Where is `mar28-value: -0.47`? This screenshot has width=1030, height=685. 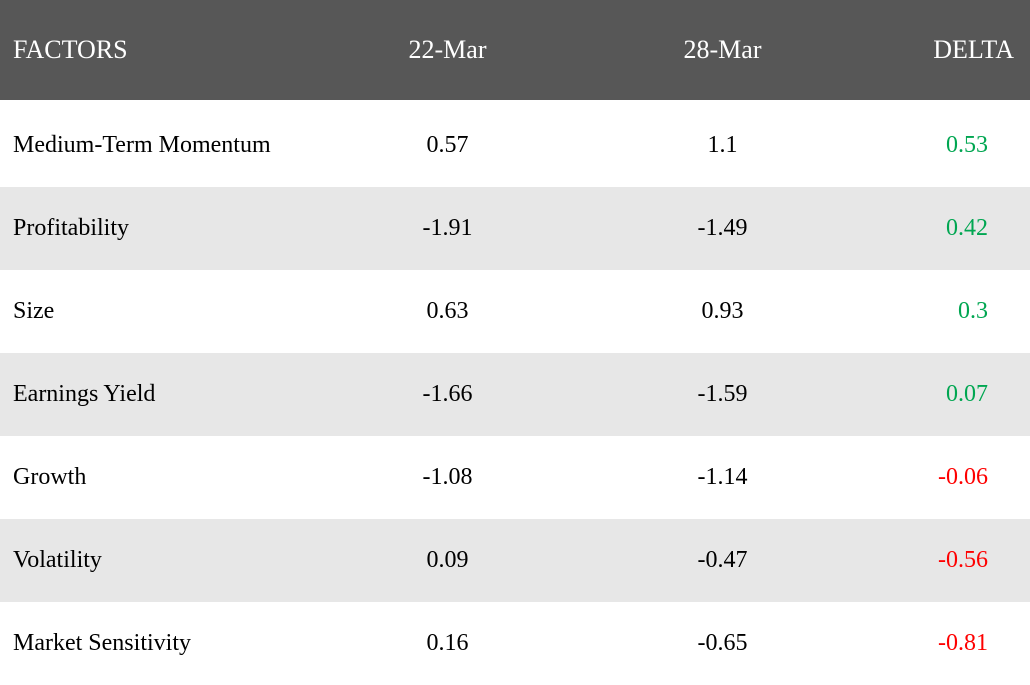
mar28-value: -0.47 is located at coordinates (722, 560).